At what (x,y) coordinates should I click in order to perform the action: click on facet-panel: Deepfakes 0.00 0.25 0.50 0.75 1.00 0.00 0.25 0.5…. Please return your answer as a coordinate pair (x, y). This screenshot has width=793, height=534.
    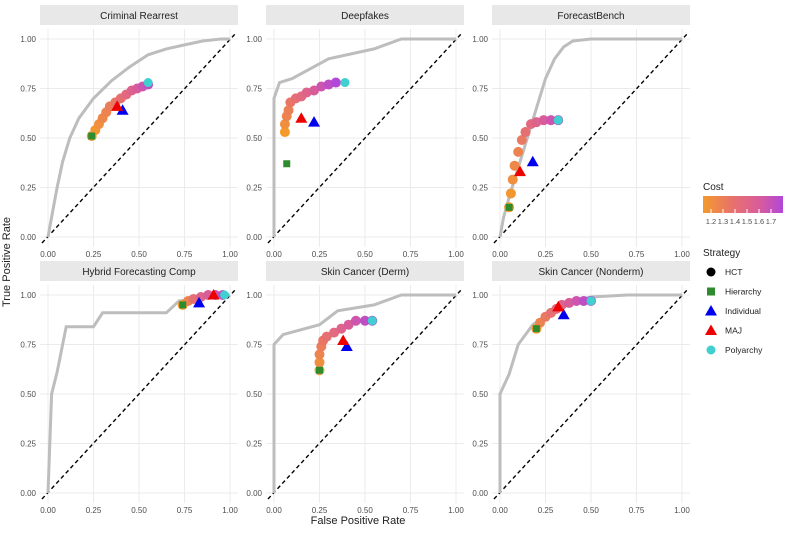
    Looking at the image, I should click on (355, 132).